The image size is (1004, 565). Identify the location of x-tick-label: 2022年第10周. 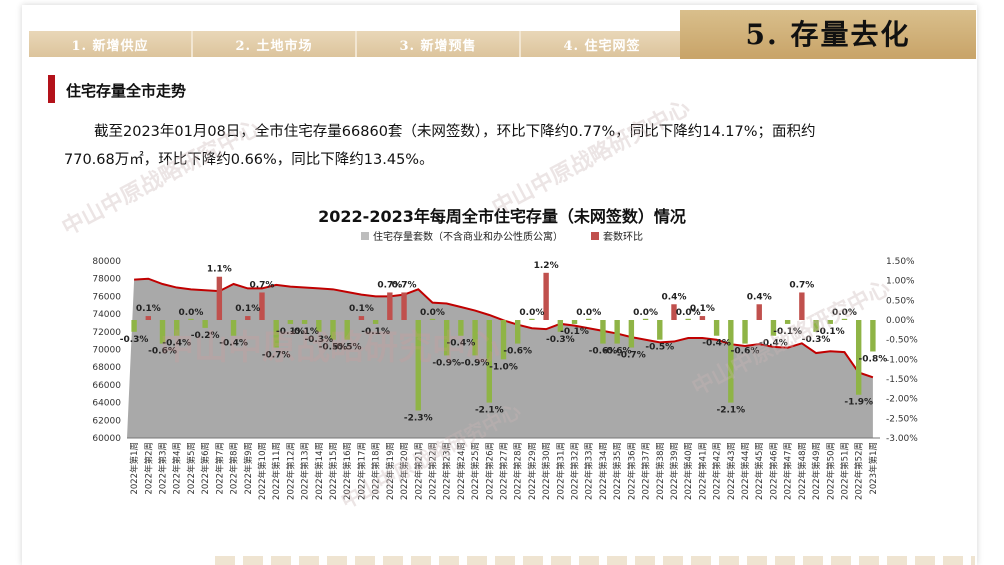
(262, 471).